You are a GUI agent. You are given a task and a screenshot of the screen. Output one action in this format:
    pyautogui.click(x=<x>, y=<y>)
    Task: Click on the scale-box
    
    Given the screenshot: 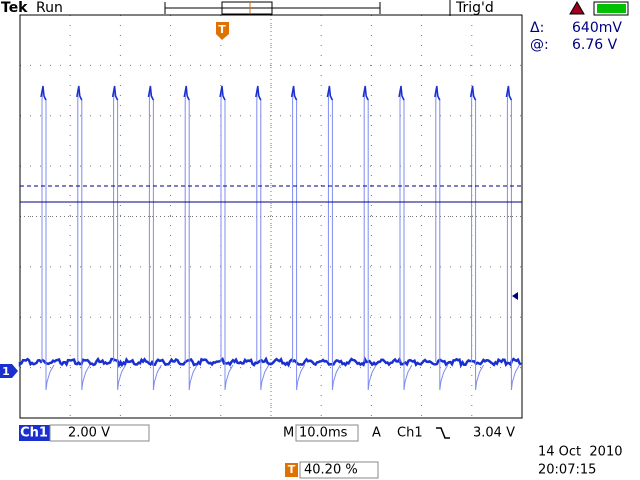 What is the action you would take?
    pyautogui.click(x=99, y=433)
    